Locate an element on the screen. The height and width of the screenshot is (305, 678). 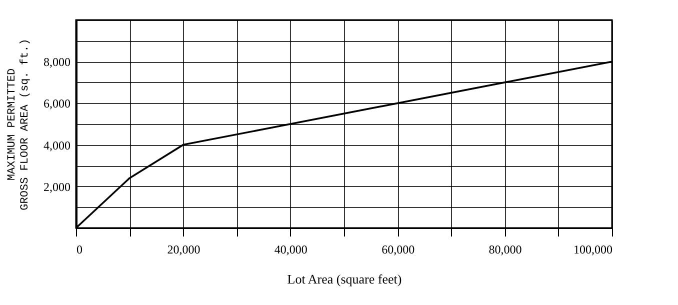
y-tick-label: 6,000 is located at coordinates (57, 103).